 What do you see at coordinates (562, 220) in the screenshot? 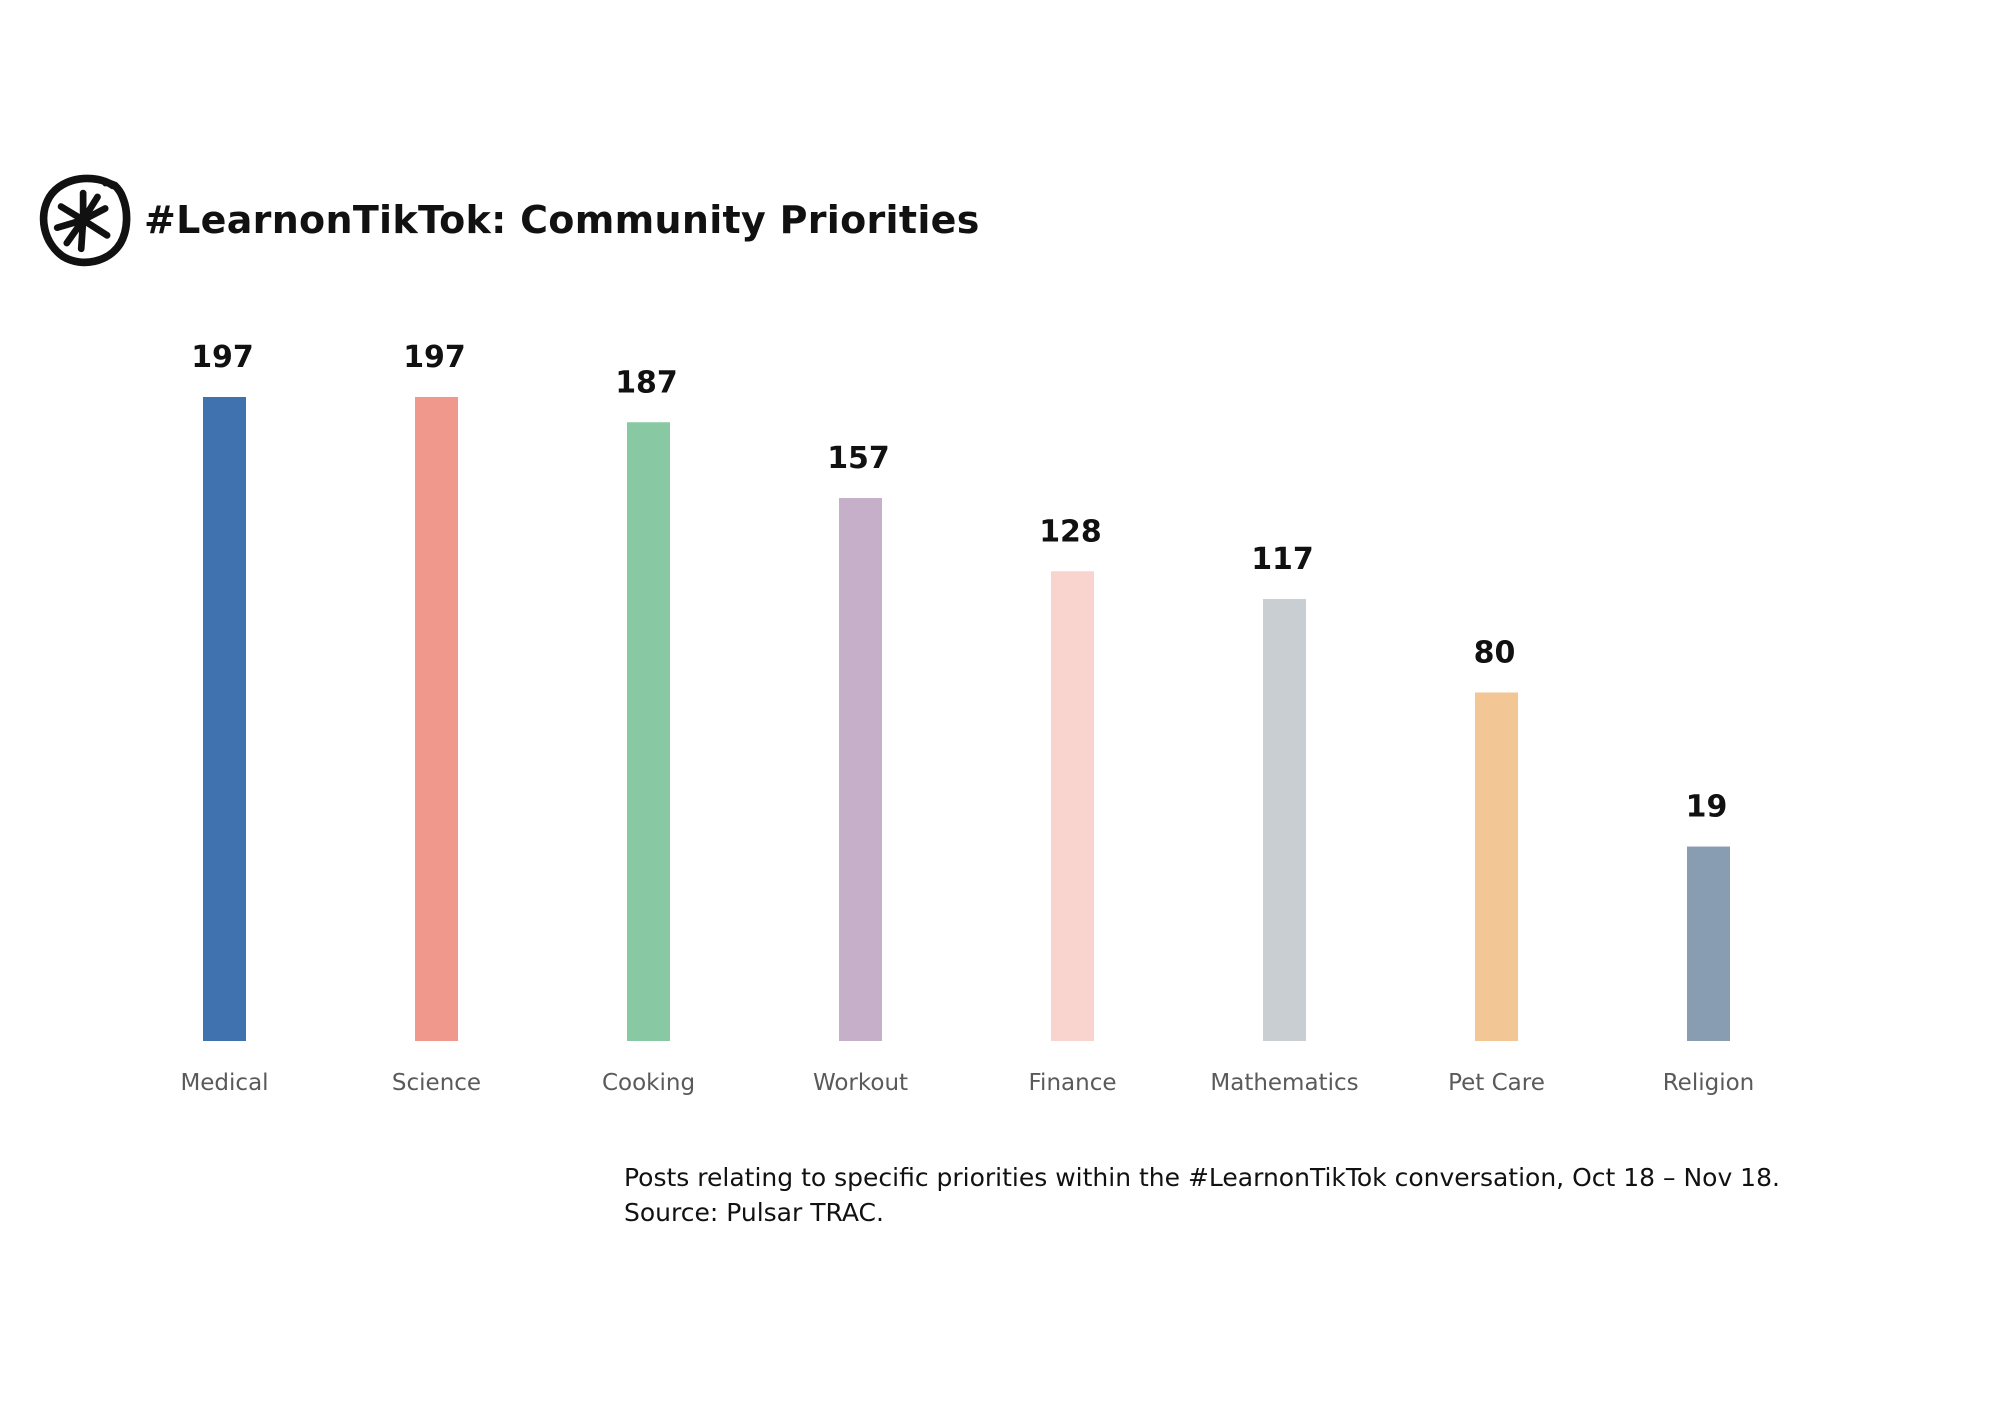
I see `chart-title: #LearnonTikTok: Community Priorities` at bounding box center [562, 220].